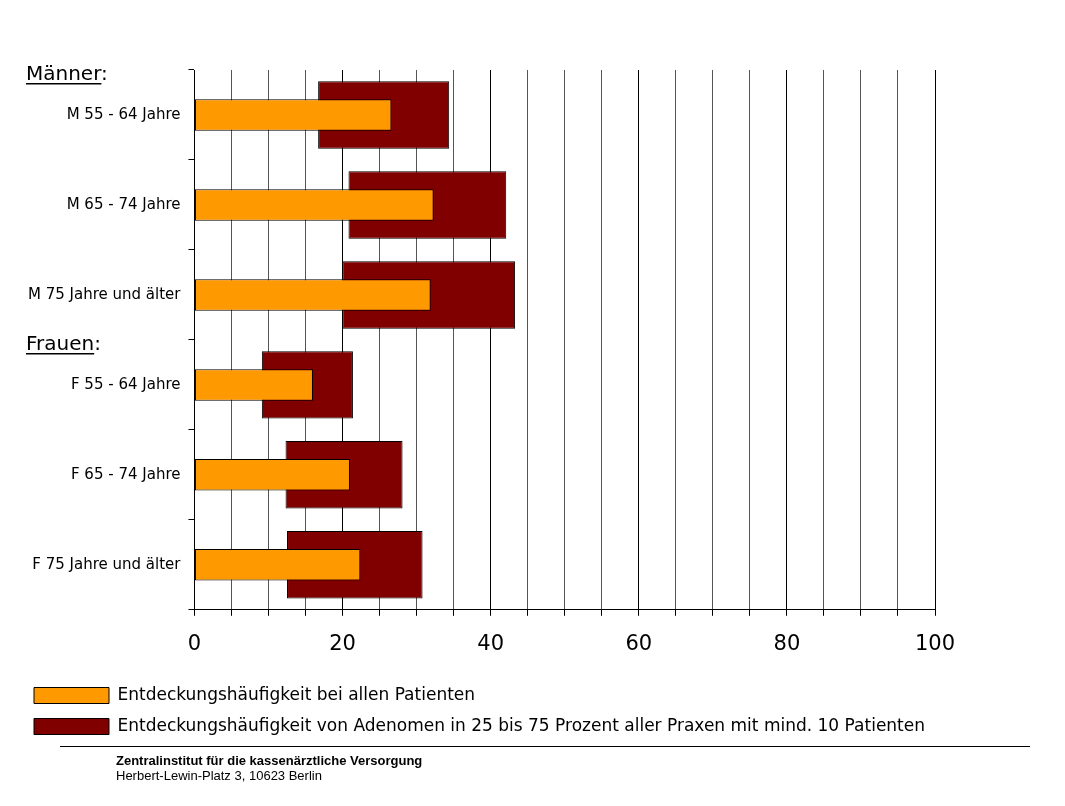 The image size is (1065, 806). Describe the element at coordinates (219, 775) in the screenshot. I see `text: Herbert-Lewin-Platz 3, 10623 Berlin` at that location.